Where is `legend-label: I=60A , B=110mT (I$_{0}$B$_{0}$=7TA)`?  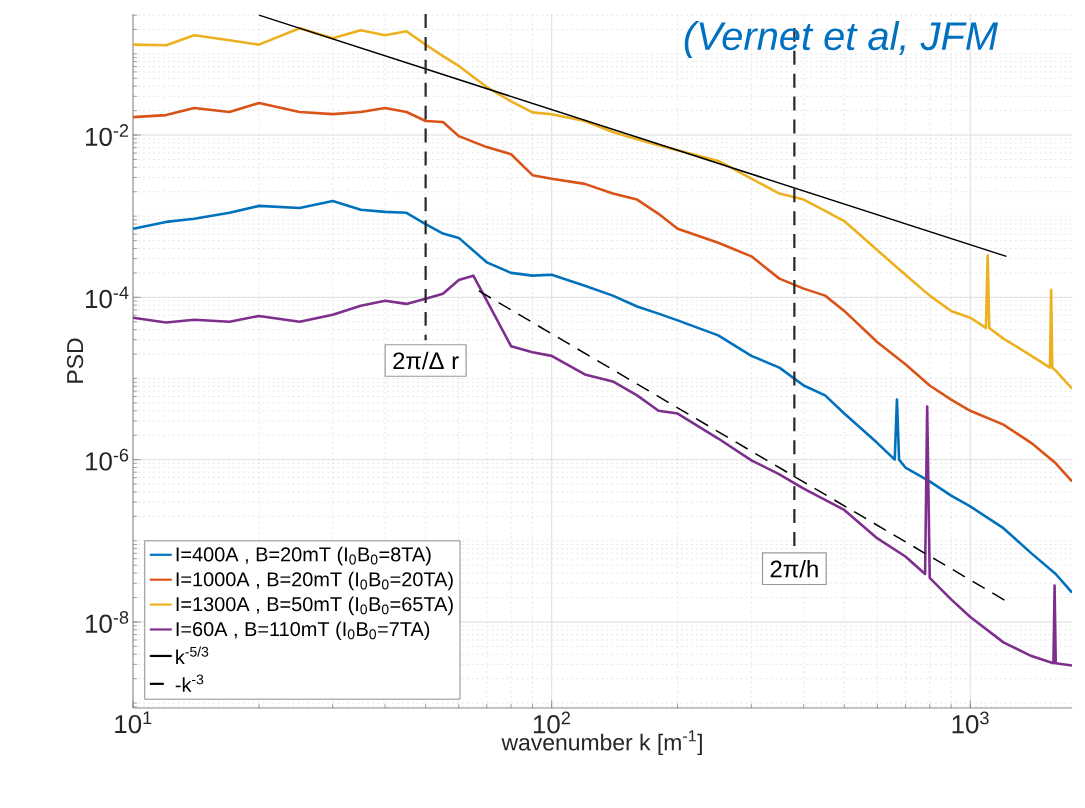 legend-label: I=60A , B=110mT (I$_{0}$B$_{0}$=7TA) is located at coordinates (303, 631).